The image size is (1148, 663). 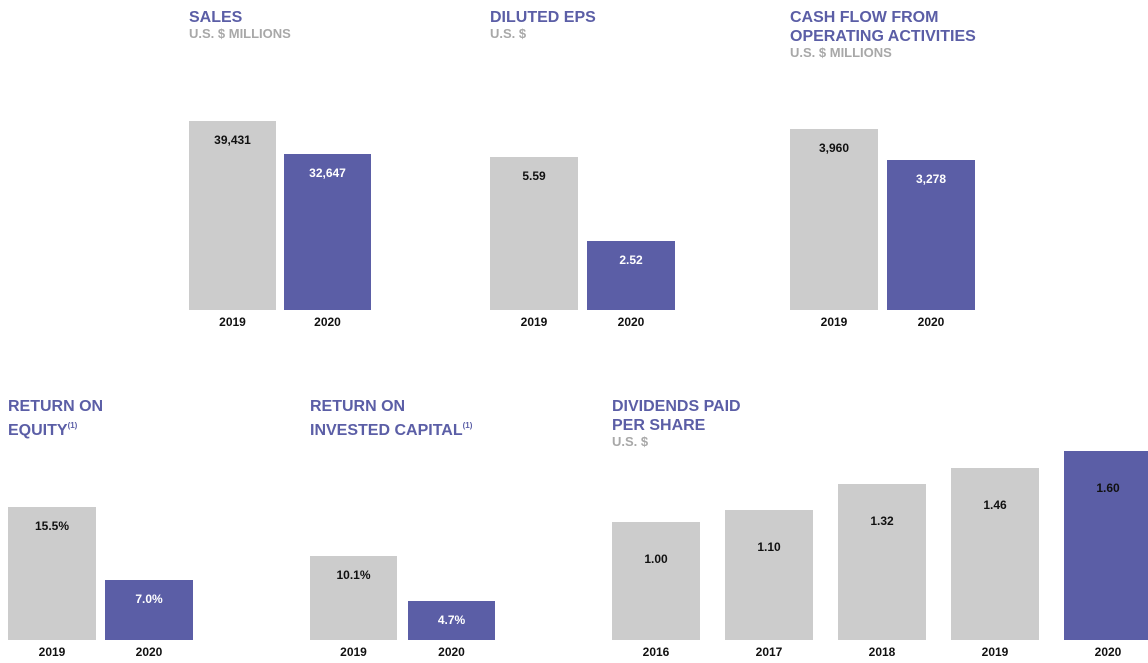 What do you see at coordinates (659, 425) in the screenshot?
I see `chart-title: PER SHARE` at bounding box center [659, 425].